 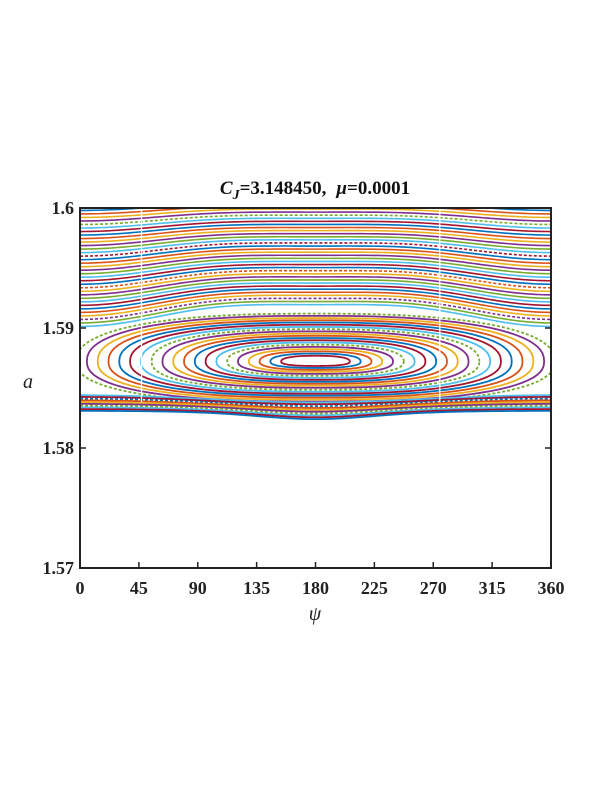 I want to click on y-tick-label: 1.59, so click(x=59, y=328).